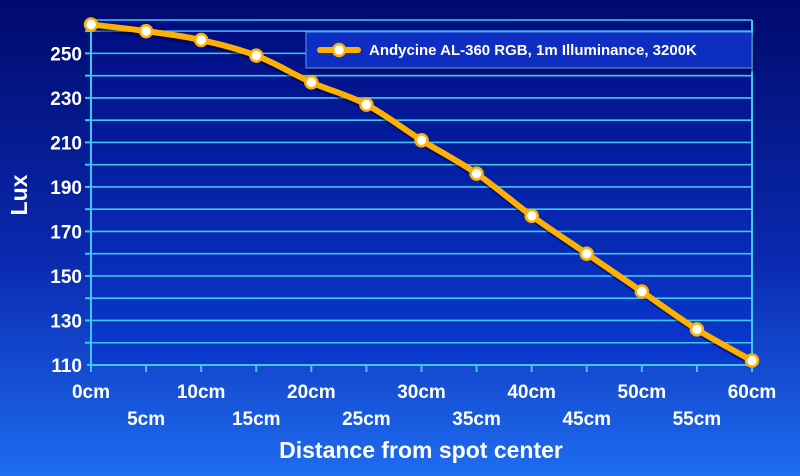 The height and width of the screenshot is (476, 800). I want to click on y-tick-label: 210, so click(66, 143).